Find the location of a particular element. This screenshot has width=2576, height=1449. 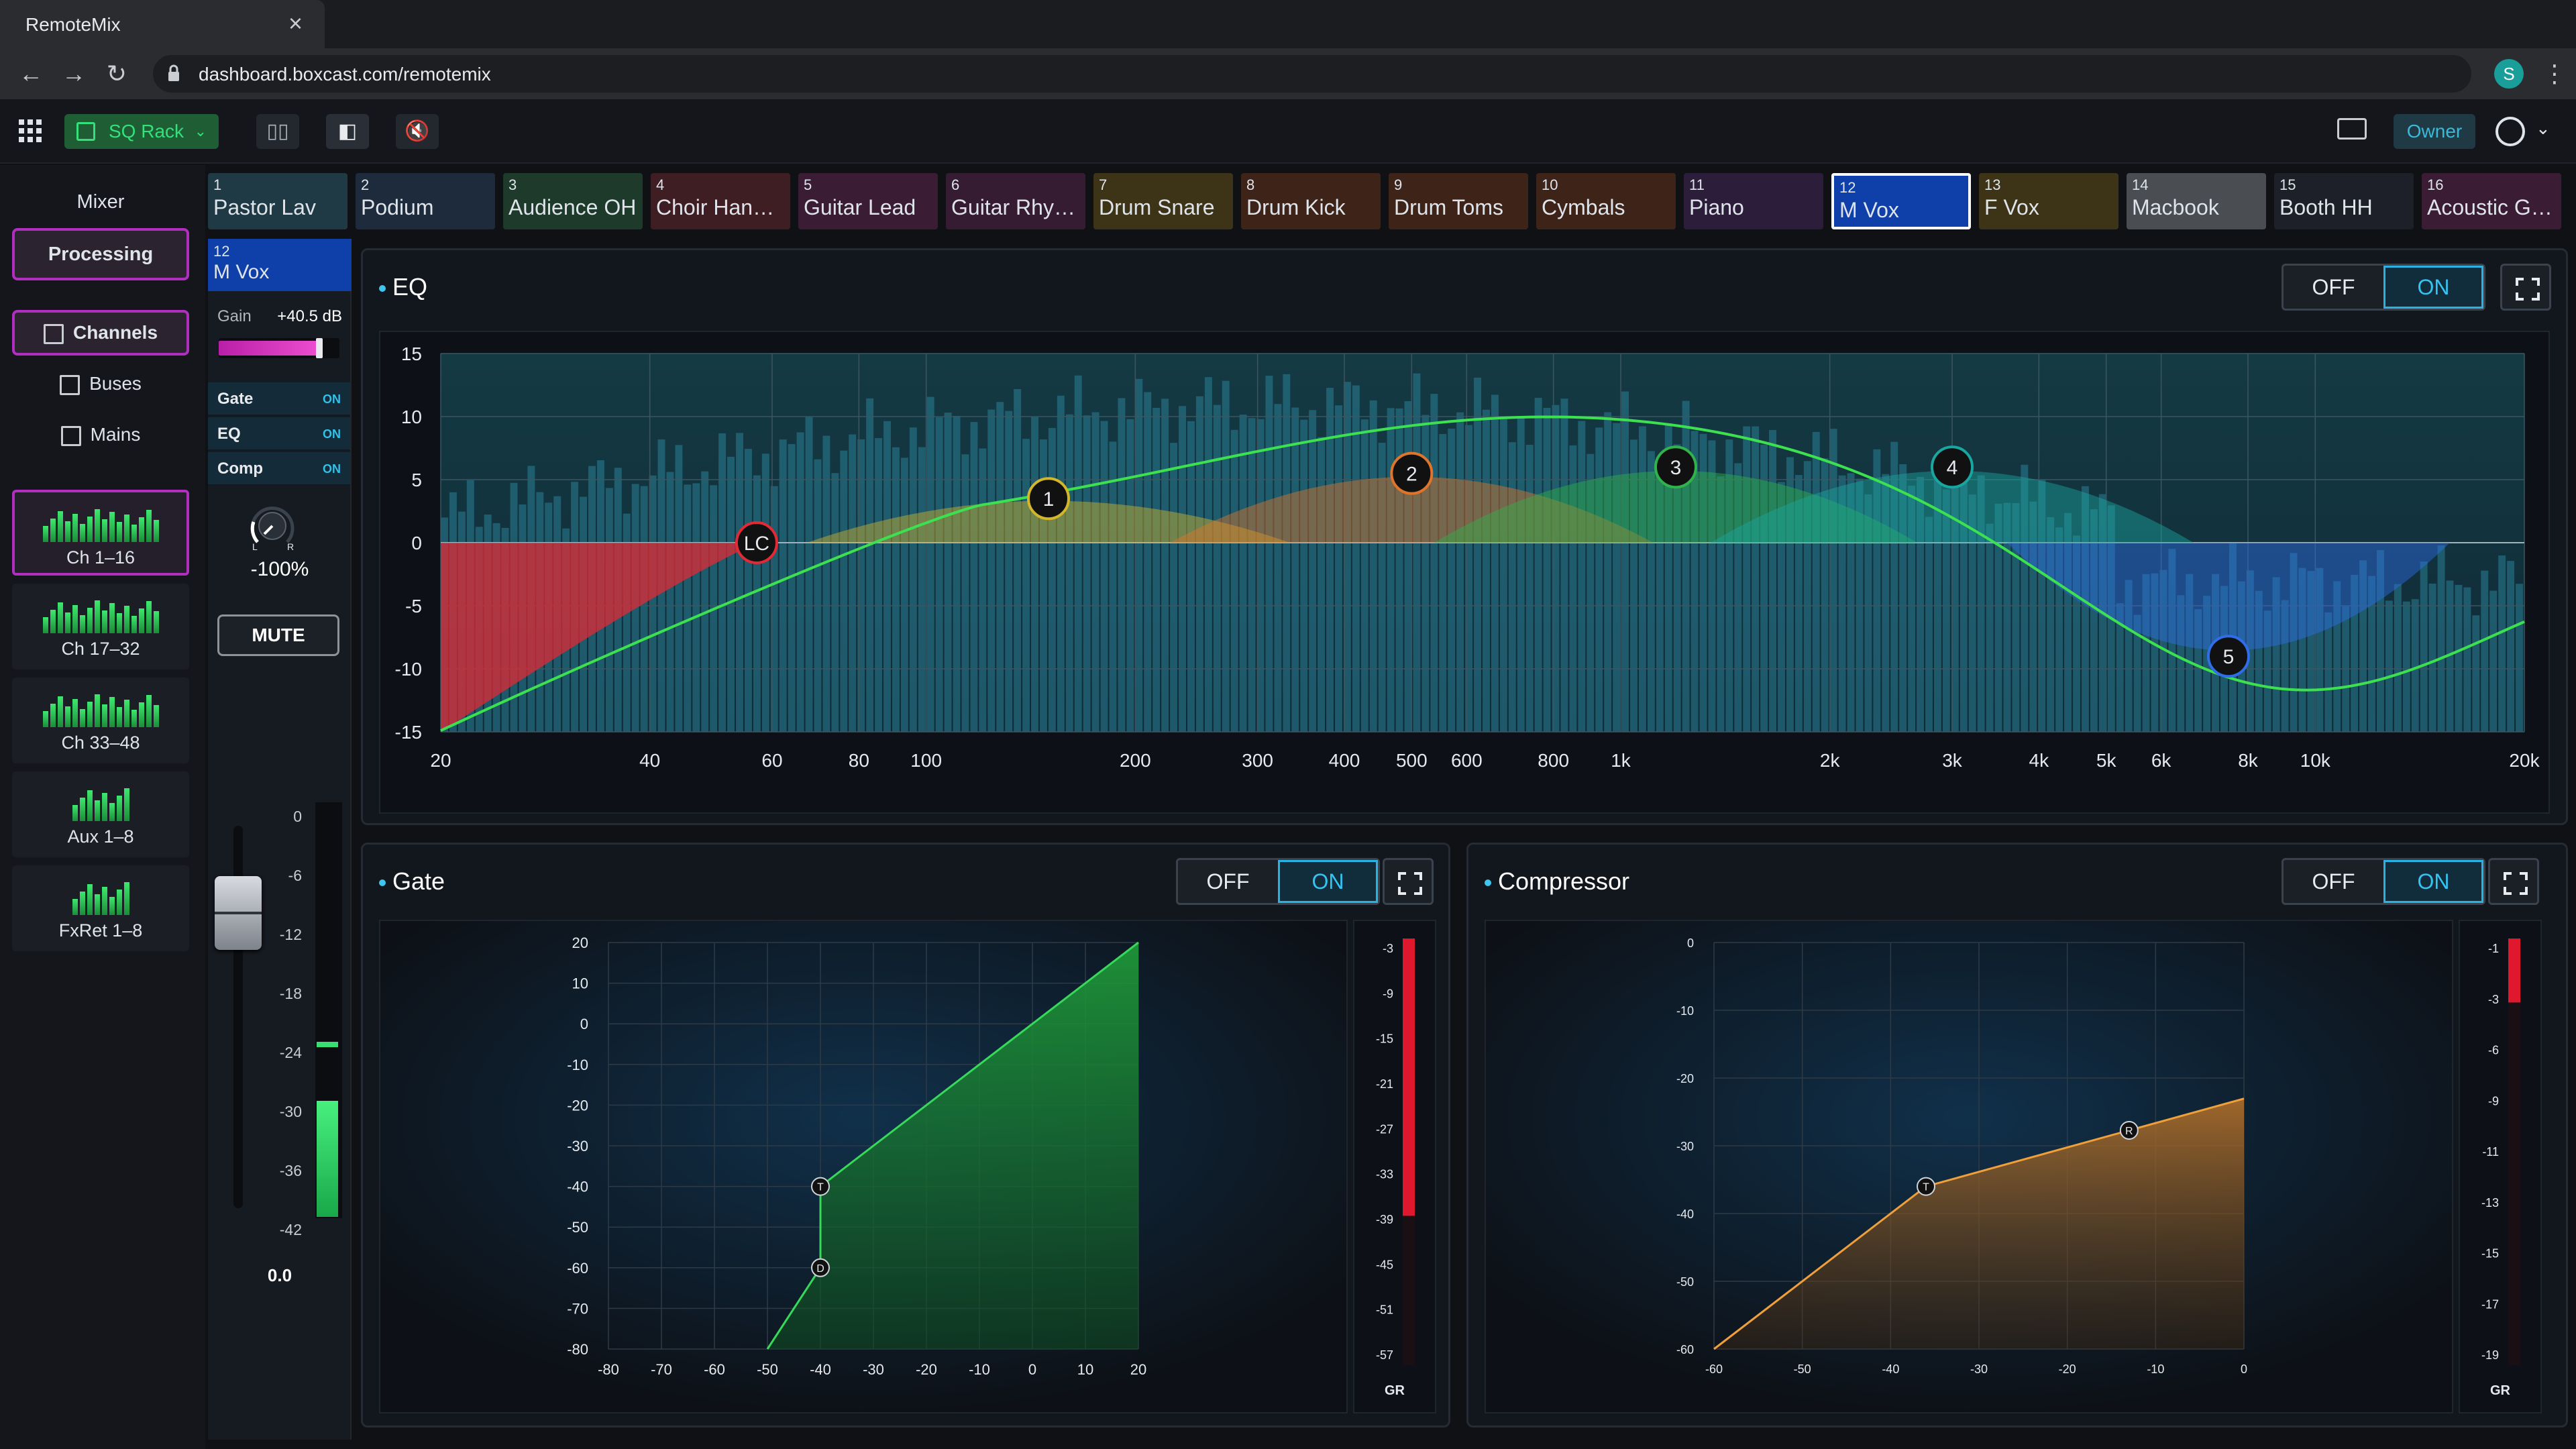

channel-tab: 13 F Vox is located at coordinates (2048, 201).